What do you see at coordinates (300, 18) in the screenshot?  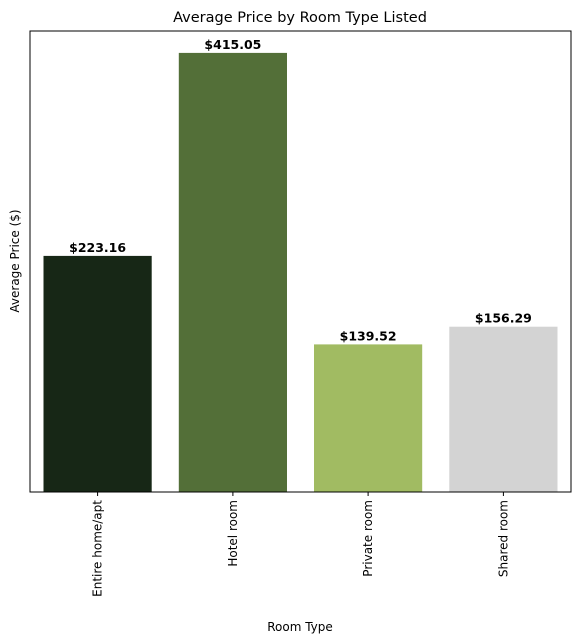 I see `chart-title: Average Price by Room Type Listed` at bounding box center [300, 18].